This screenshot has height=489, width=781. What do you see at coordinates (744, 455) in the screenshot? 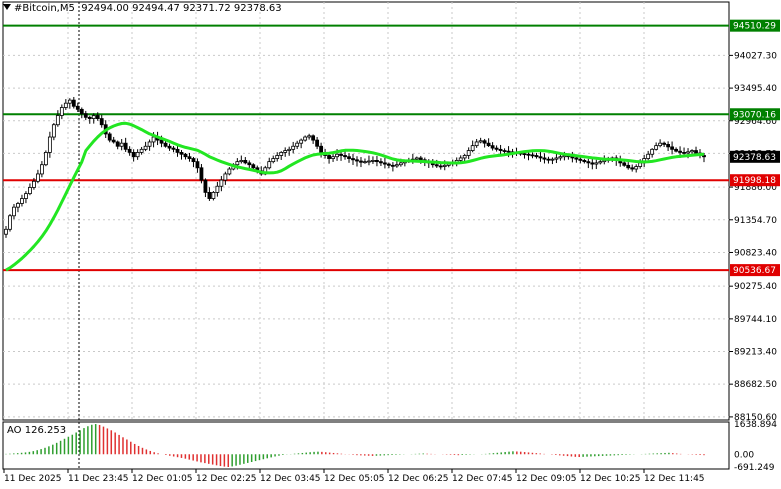
I see `ao-tick-label: 0.00` at bounding box center [744, 455].